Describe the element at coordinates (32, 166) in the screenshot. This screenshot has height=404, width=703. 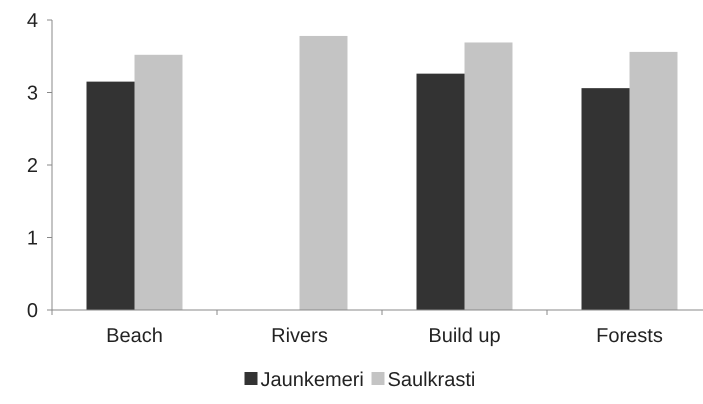
I see `y-tick-label: 2` at that location.